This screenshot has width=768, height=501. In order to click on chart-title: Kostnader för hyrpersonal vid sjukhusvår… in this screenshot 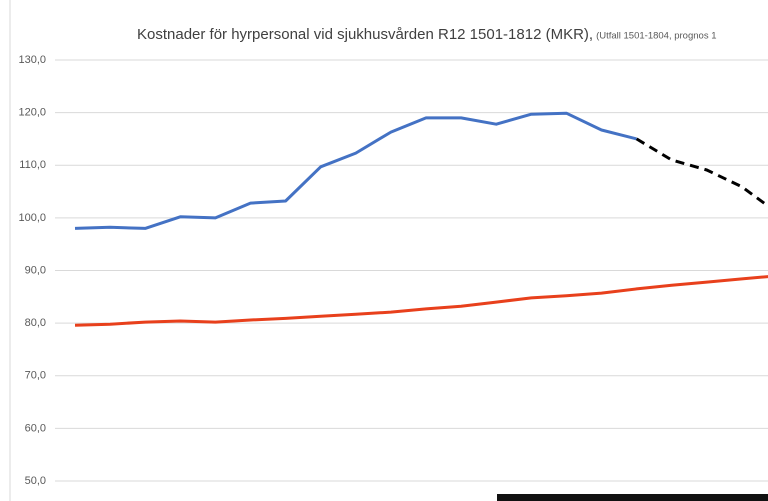, I will do `click(365, 34)`.